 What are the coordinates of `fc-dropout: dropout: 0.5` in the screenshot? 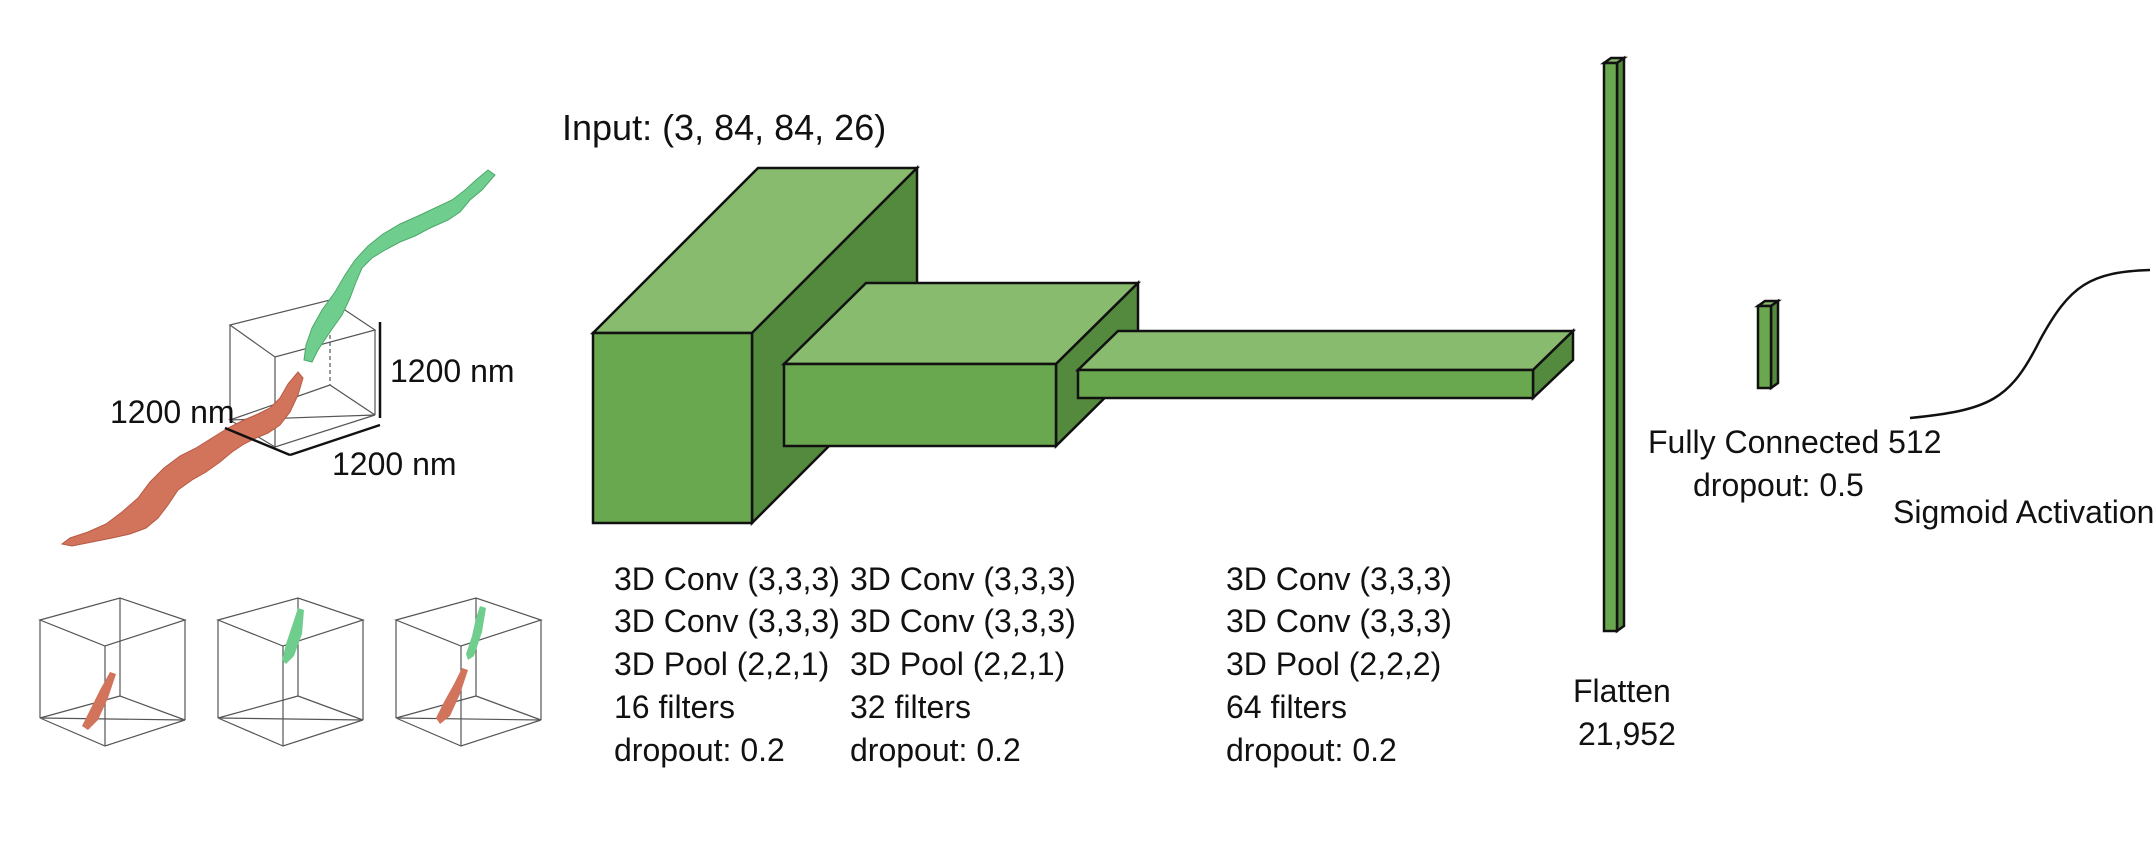 It's located at (1778, 485).